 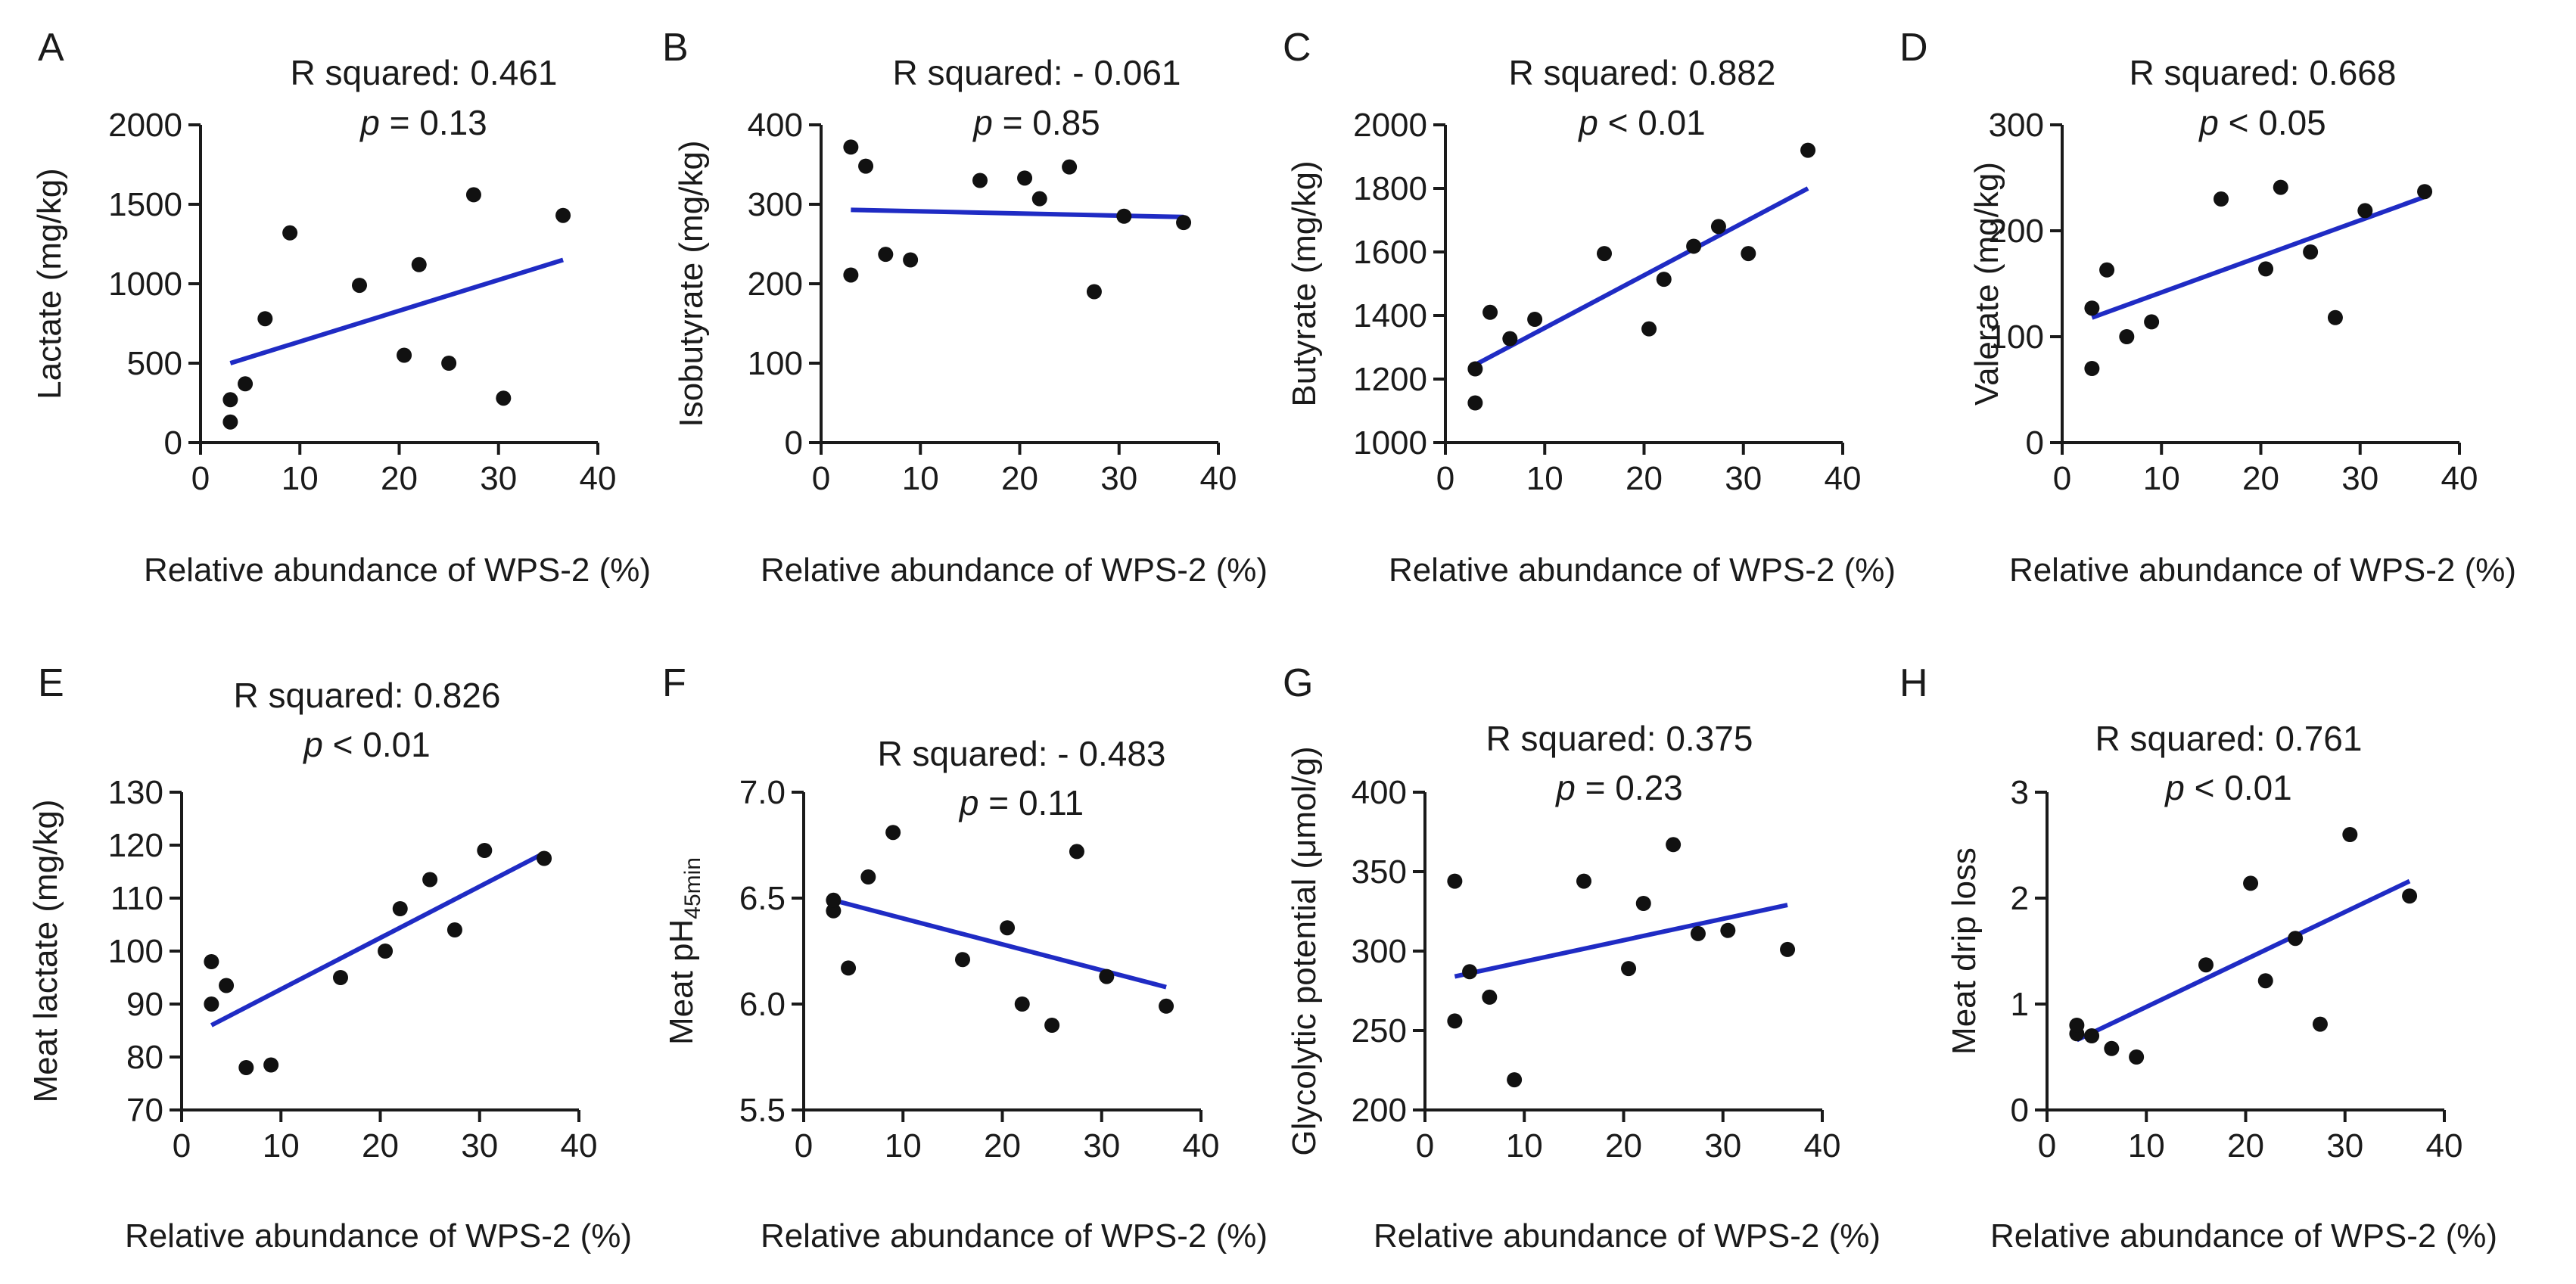 I want to click on r-squared-label: R squared: 0.882, so click(x=1642, y=72).